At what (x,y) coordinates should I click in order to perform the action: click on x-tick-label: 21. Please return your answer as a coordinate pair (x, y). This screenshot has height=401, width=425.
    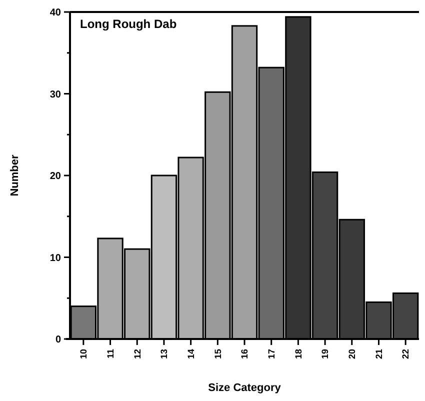
    Looking at the image, I should click on (379, 354).